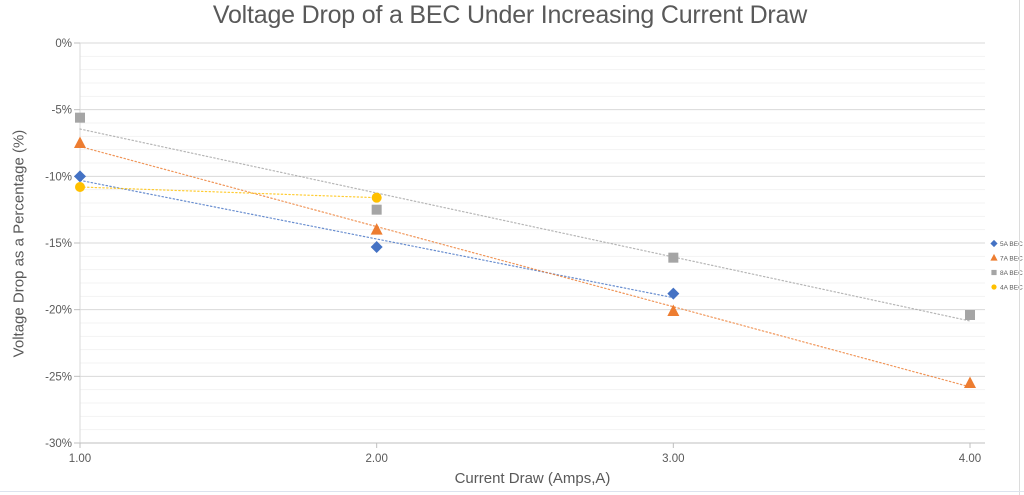 Image resolution: width=1024 pixels, height=495 pixels. What do you see at coordinates (994, 243) in the screenshot?
I see `legend-marker-5a-bec` at bounding box center [994, 243].